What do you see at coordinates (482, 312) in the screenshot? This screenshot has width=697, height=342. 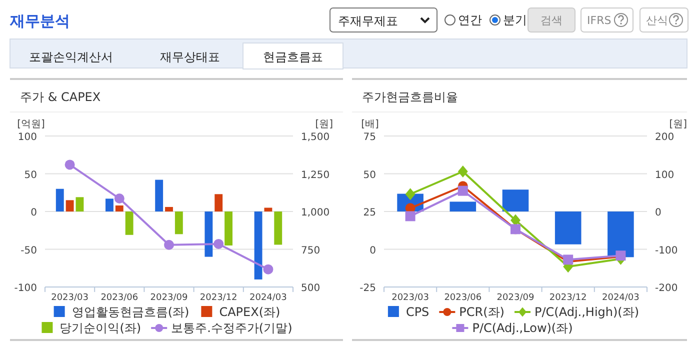 I see `legend-label: PCR(좌)` at bounding box center [482, 312].